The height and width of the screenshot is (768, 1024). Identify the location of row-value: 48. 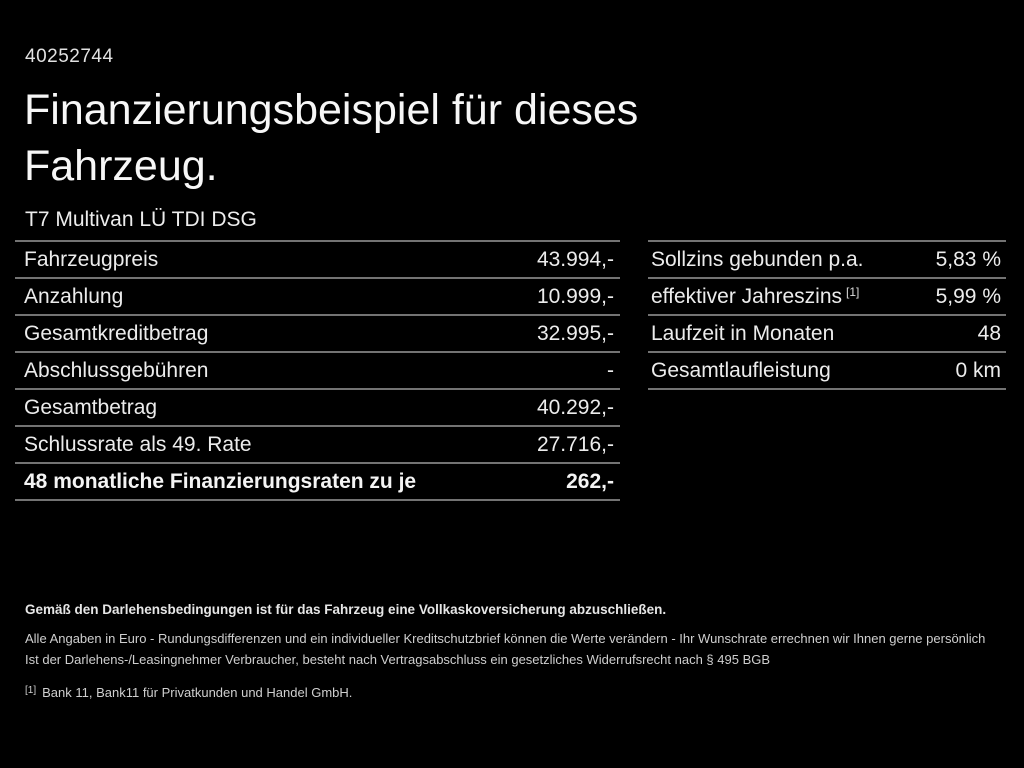
(989, 333).